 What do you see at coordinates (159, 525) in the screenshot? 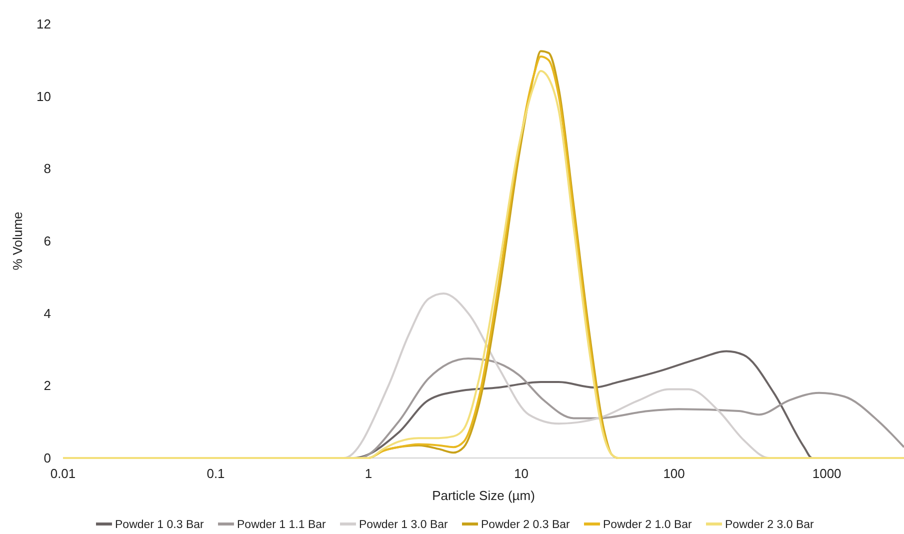
I see `legend-label: Powder 1 0.3 Bar` at bounding box center [159, 525].